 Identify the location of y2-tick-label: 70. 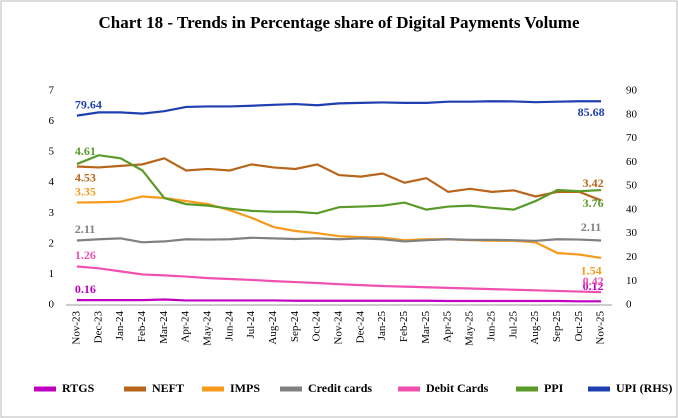
(632, 138).